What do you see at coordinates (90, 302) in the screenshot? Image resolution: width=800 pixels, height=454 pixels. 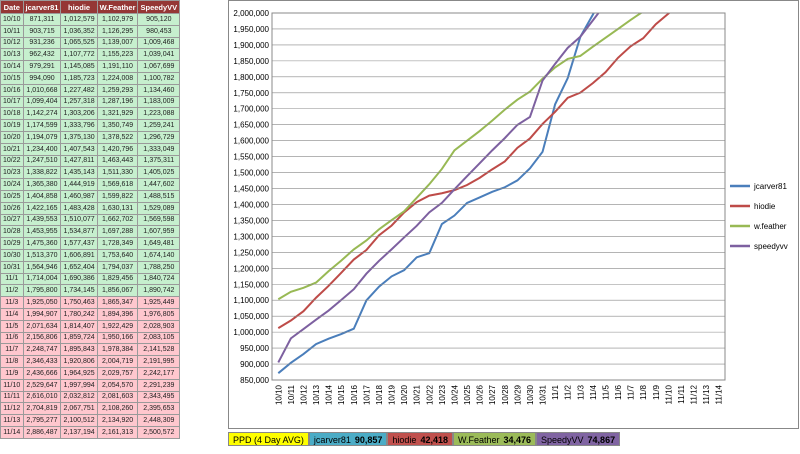 I see `table-row: 11/3 1,925,050 1,750,463 1,865,347 1,925,449` at bounding box center [90, 302].